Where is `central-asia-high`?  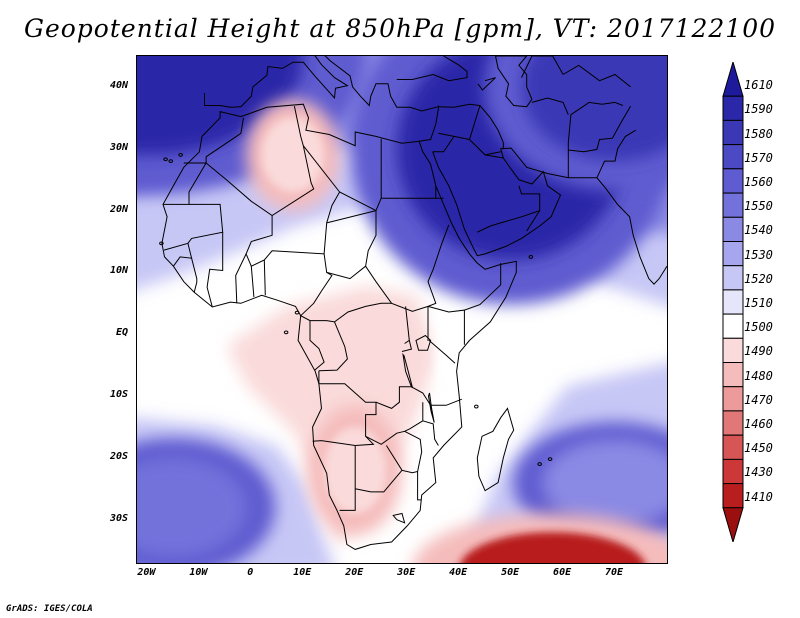 central-asia-high is located at coordinates (594, 109).